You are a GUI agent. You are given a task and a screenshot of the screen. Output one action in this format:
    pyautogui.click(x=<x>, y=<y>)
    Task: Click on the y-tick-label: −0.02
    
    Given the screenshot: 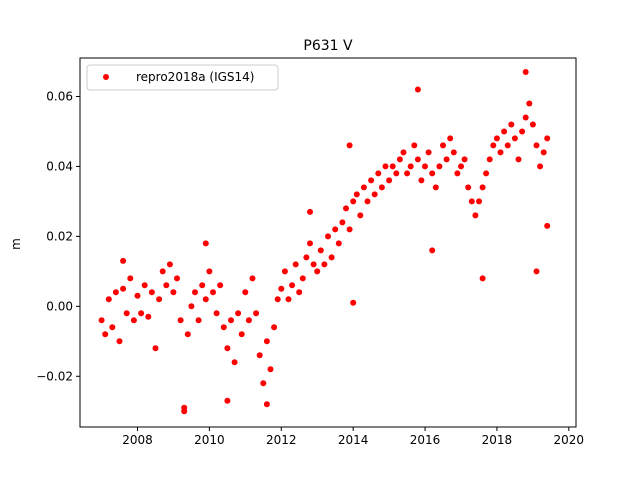 What is the action you would take?
    pyautogui.click(x=54, y=376)
    